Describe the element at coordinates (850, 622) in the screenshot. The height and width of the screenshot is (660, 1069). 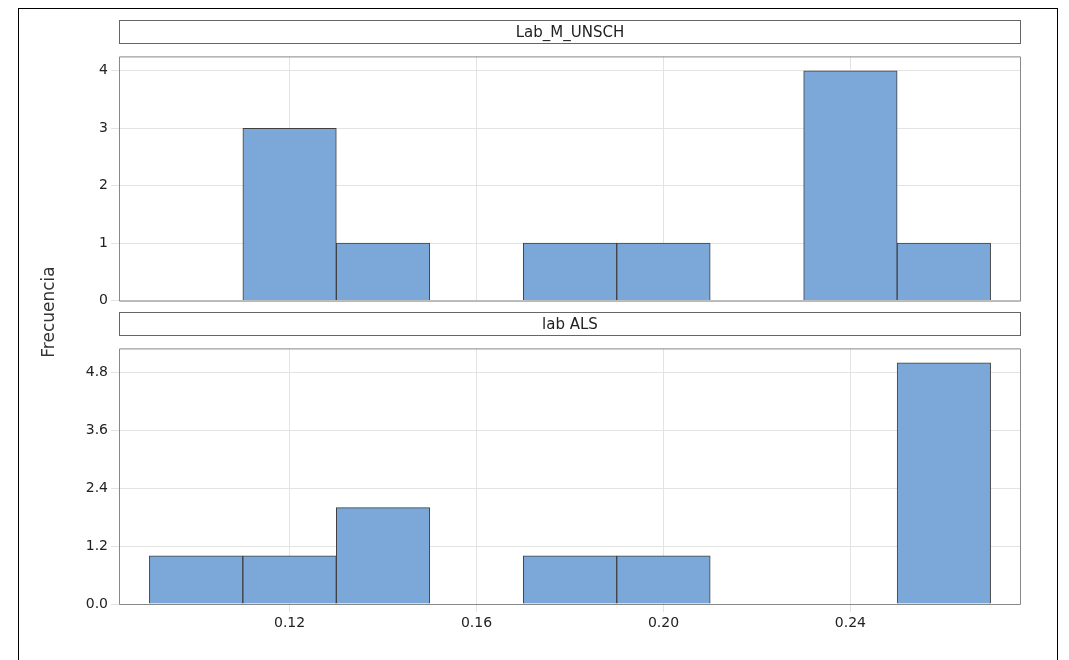
I see `x-tick-label: 0.24` at that location.